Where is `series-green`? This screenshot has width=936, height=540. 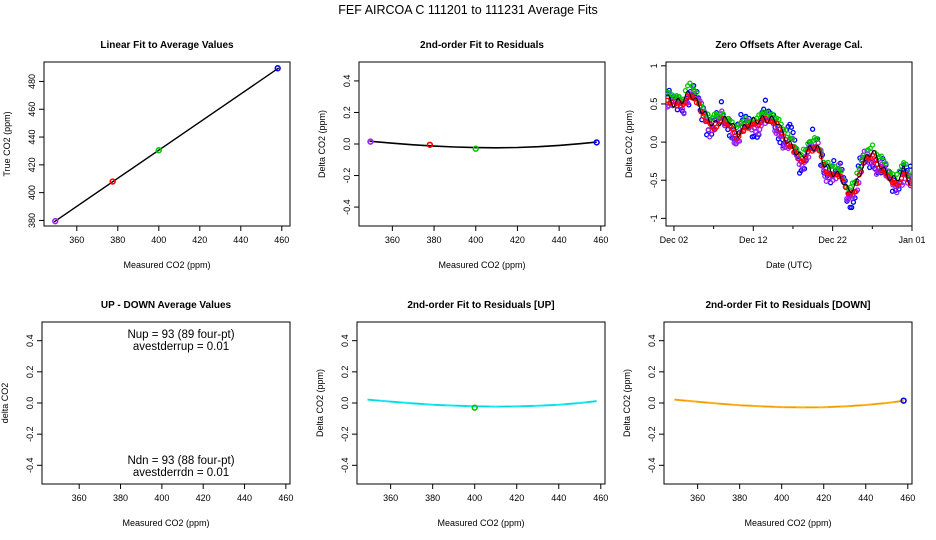
series-green is located at coordinates (789, 136).